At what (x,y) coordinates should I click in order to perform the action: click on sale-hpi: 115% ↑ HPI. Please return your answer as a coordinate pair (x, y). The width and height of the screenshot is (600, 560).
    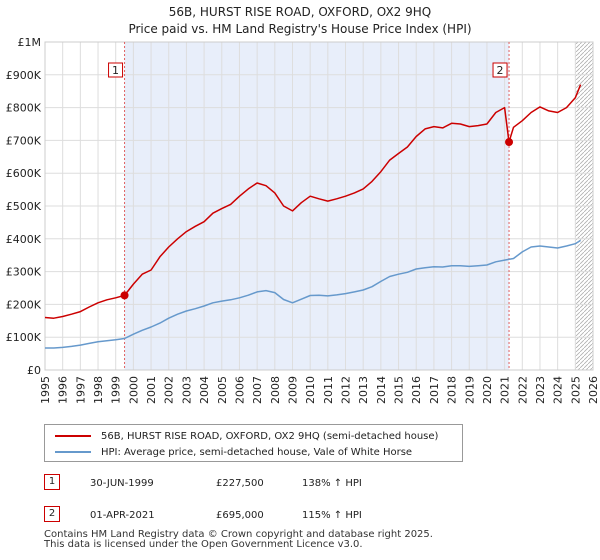
    Looking at the image, I should click on (332, 515).